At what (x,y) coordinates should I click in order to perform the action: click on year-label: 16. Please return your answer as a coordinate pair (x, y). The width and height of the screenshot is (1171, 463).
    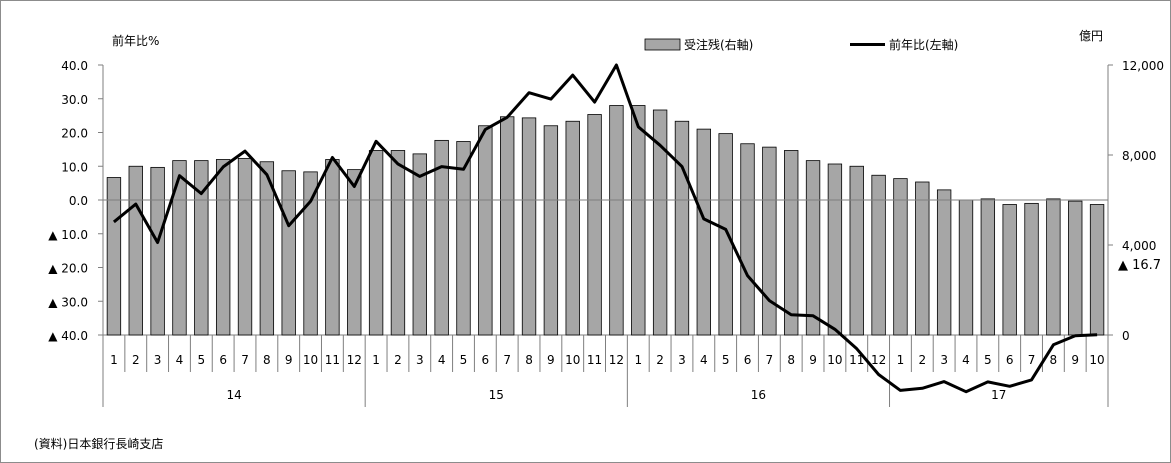
    Looking at the image, I should click on (758, 395).